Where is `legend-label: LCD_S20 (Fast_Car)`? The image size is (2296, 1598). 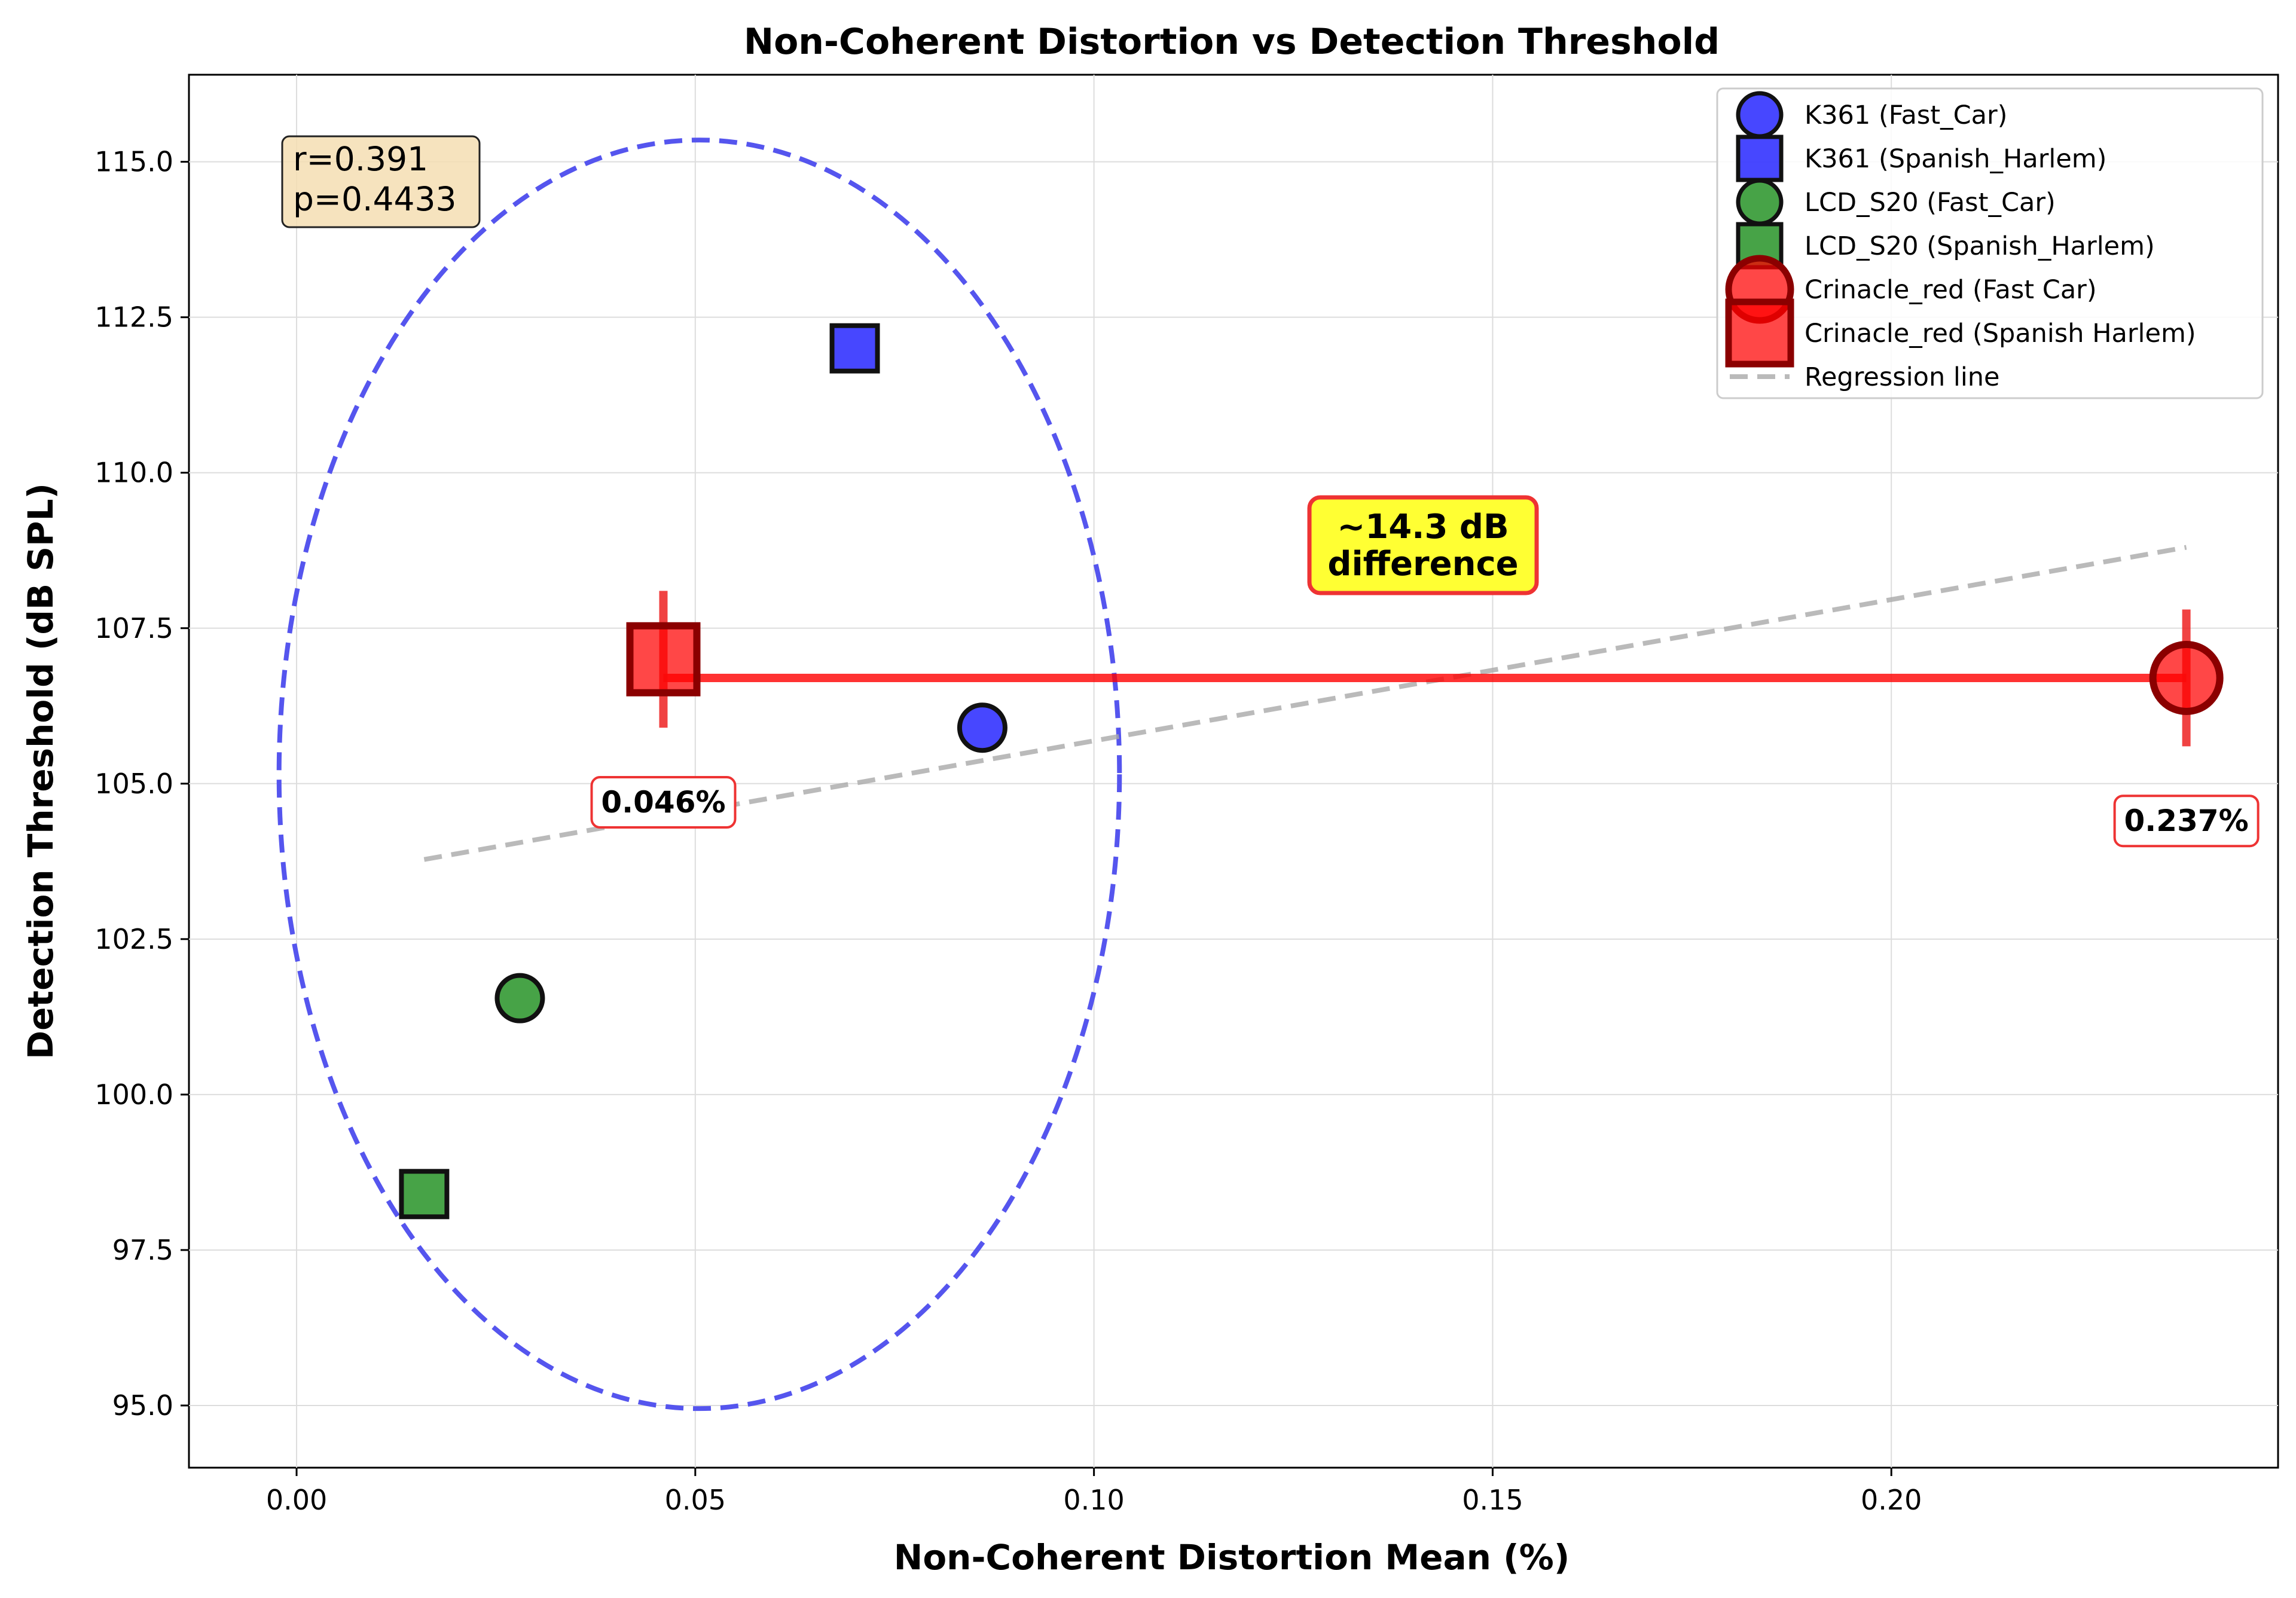
legend-label: LCD_S20 (Fast_Car) is located at coordinates (1930, 203).